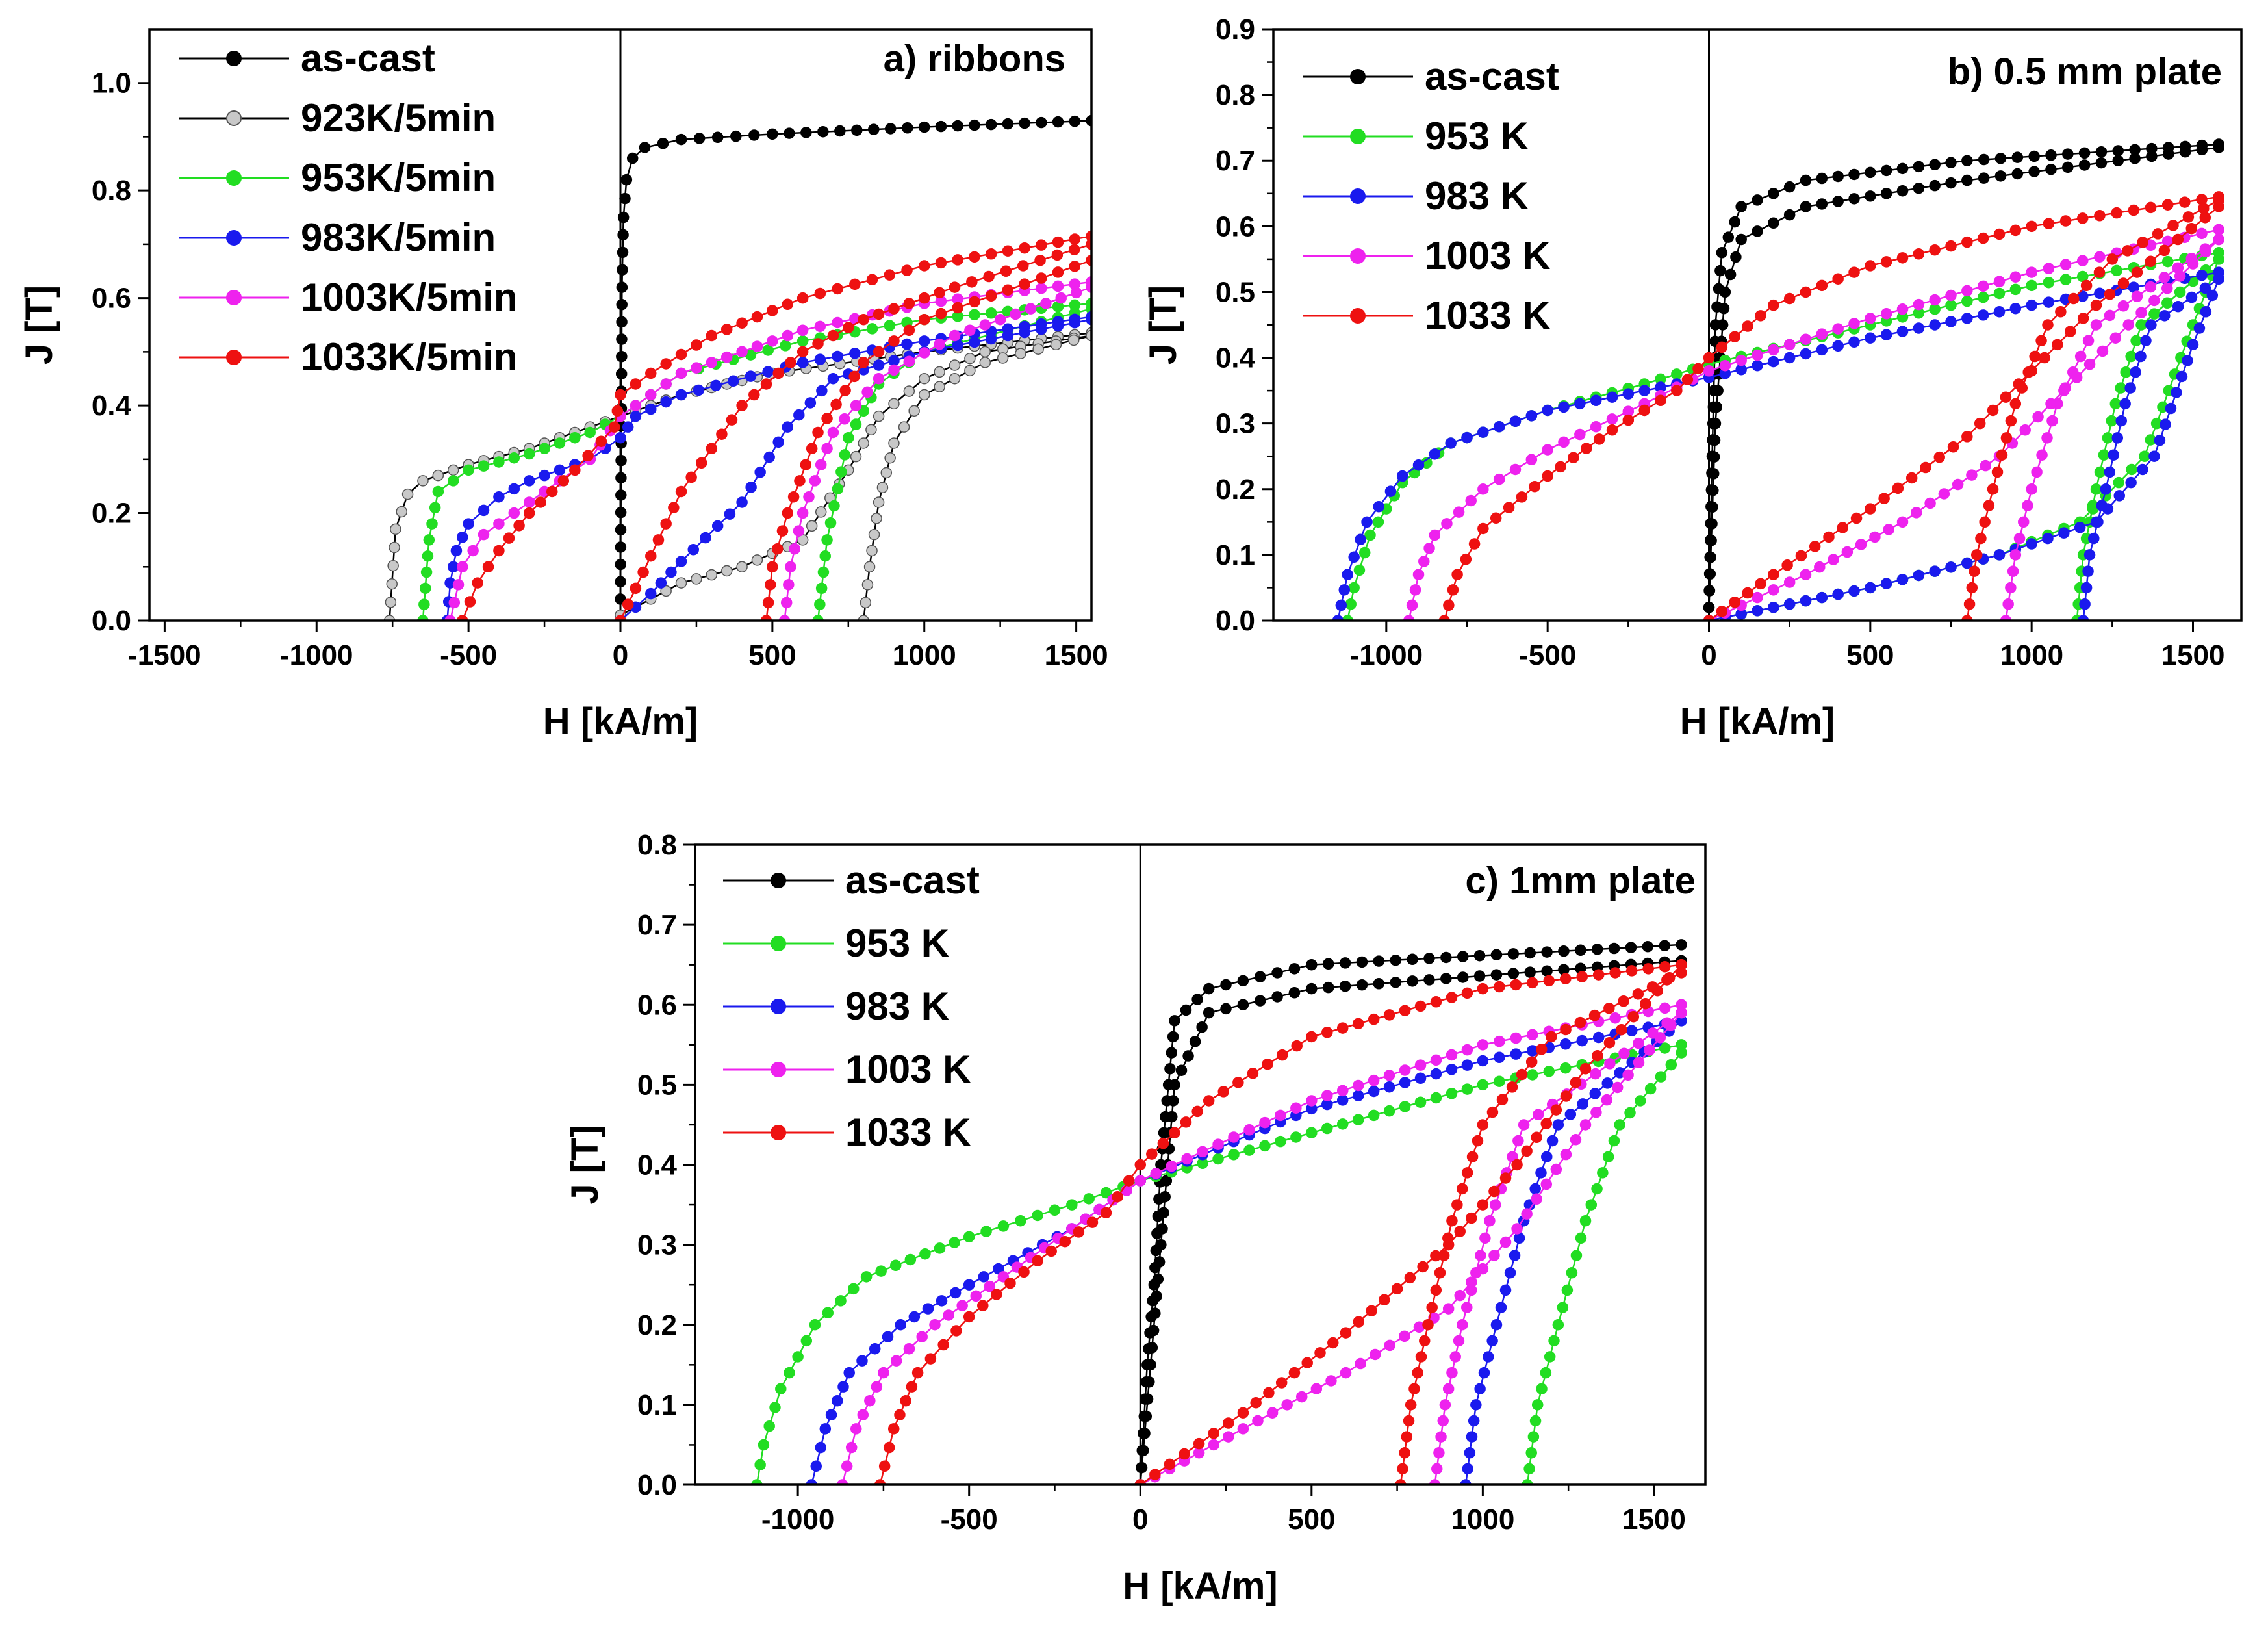 This screenshot has width=2268, height=1631. Describe the element at coordinates (1311, 1520) in the screenshot. I see `x-tick-label: 500` at that location.